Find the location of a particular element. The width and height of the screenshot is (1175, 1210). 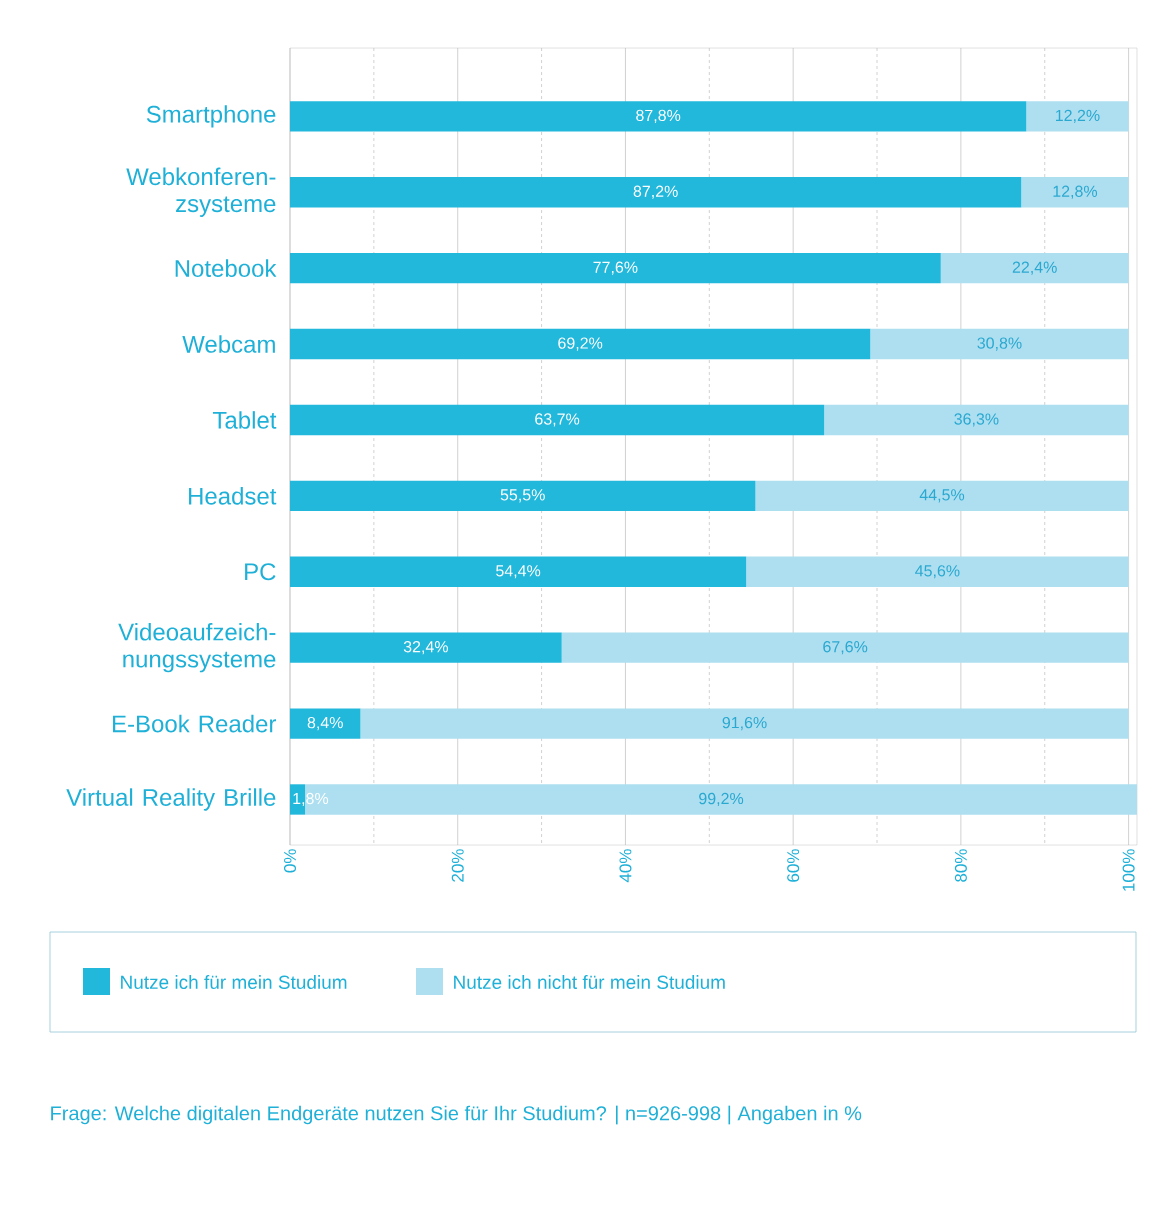

data-label: 91,6% is located at coordinates (744, 723).